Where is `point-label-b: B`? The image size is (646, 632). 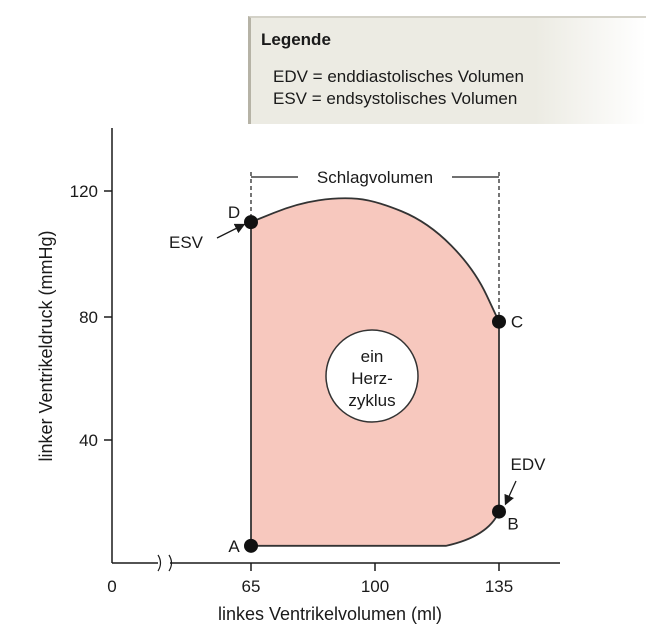 point-label-b: B is located at coordinates (512, 524).